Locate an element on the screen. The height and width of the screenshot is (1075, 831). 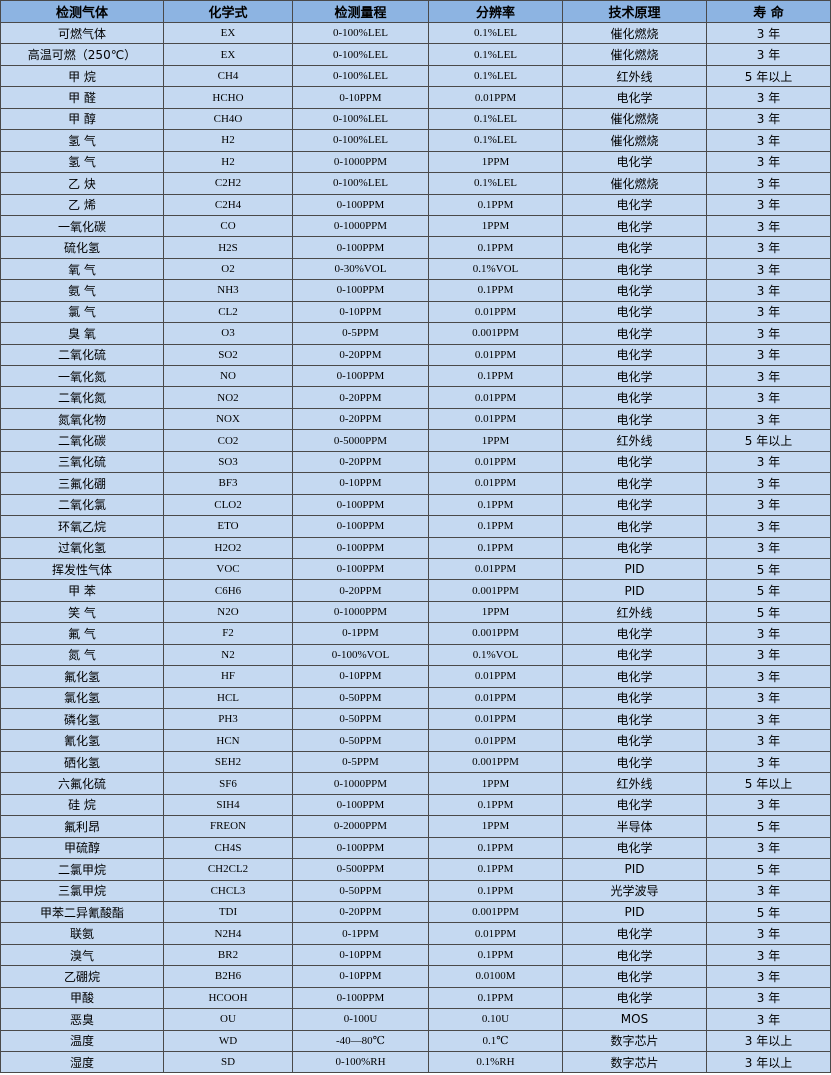
cell-measuring-range: 0-1PPM is located at coordinates (360, 633).